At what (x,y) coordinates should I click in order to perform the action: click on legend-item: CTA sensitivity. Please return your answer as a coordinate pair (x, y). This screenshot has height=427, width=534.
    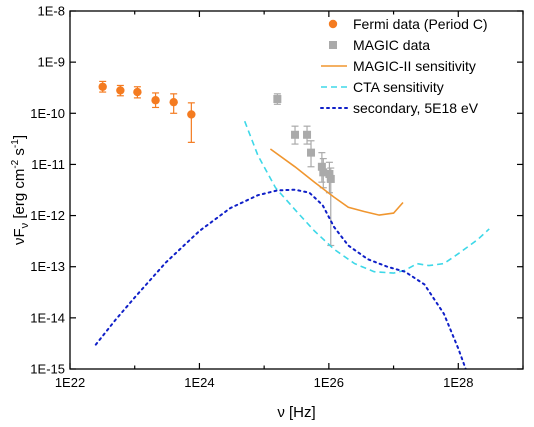
    Looking at the image, I should click on (382, 87).